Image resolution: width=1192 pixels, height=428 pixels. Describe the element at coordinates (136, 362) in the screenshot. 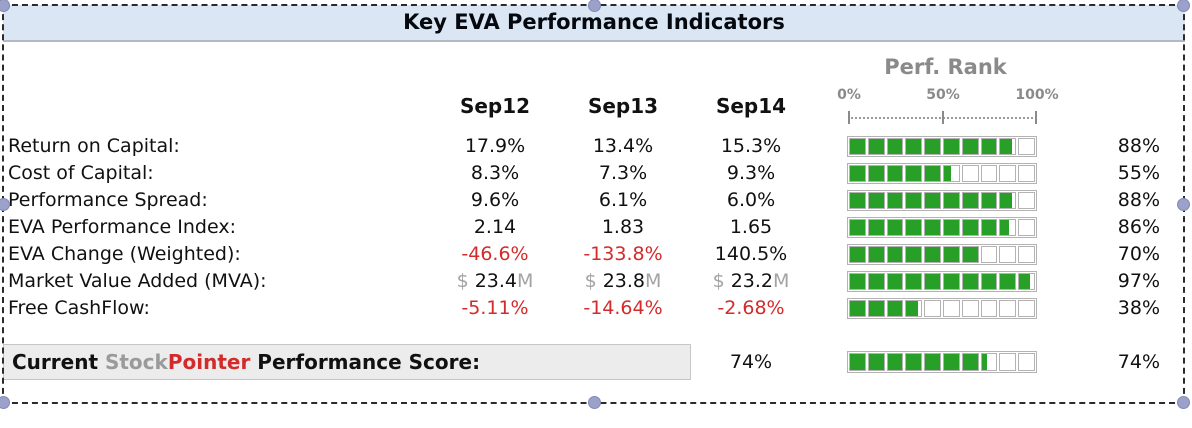

I see `score-label-part-stock: Stock` at that location.